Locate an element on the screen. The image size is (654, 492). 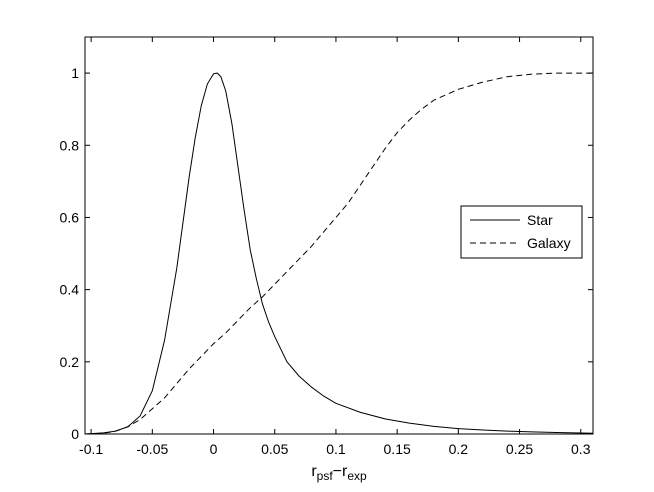
x-tick-label: 0.1 is located at coordinates (336, 449).